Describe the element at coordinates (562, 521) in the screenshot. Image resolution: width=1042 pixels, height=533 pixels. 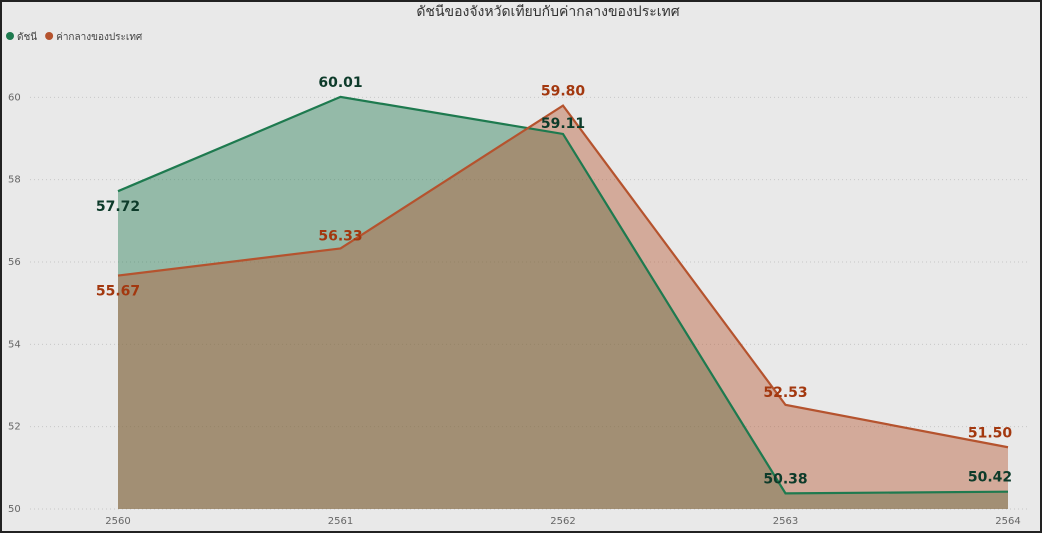
I see `x-tick-label: 2562` at that location.